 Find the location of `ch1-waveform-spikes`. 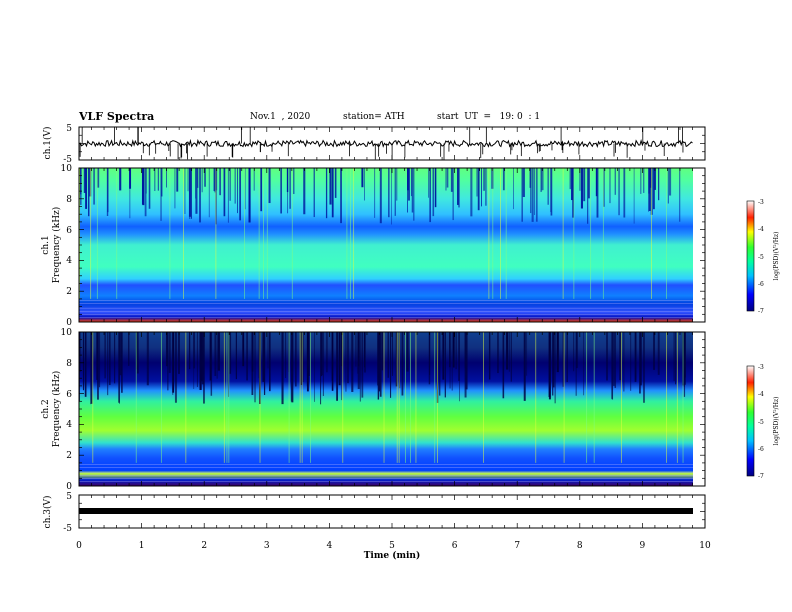

ch1-waveform-spikes is located at coordinates (381, 143).